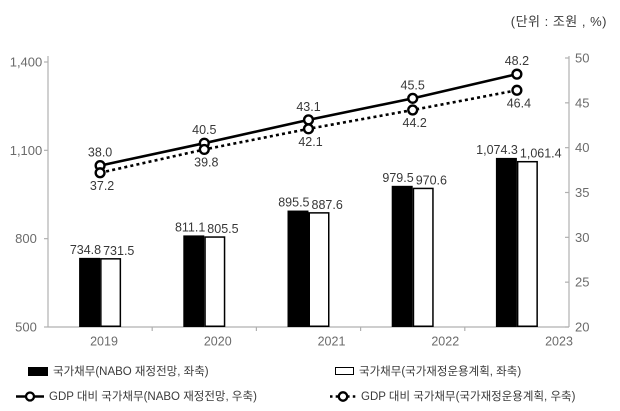 This screenshot has width=620, height=411. Describe the element at coordinates (26, 62) in the screenshot. I see `left-axis-tick-label: 1,400` at that location.